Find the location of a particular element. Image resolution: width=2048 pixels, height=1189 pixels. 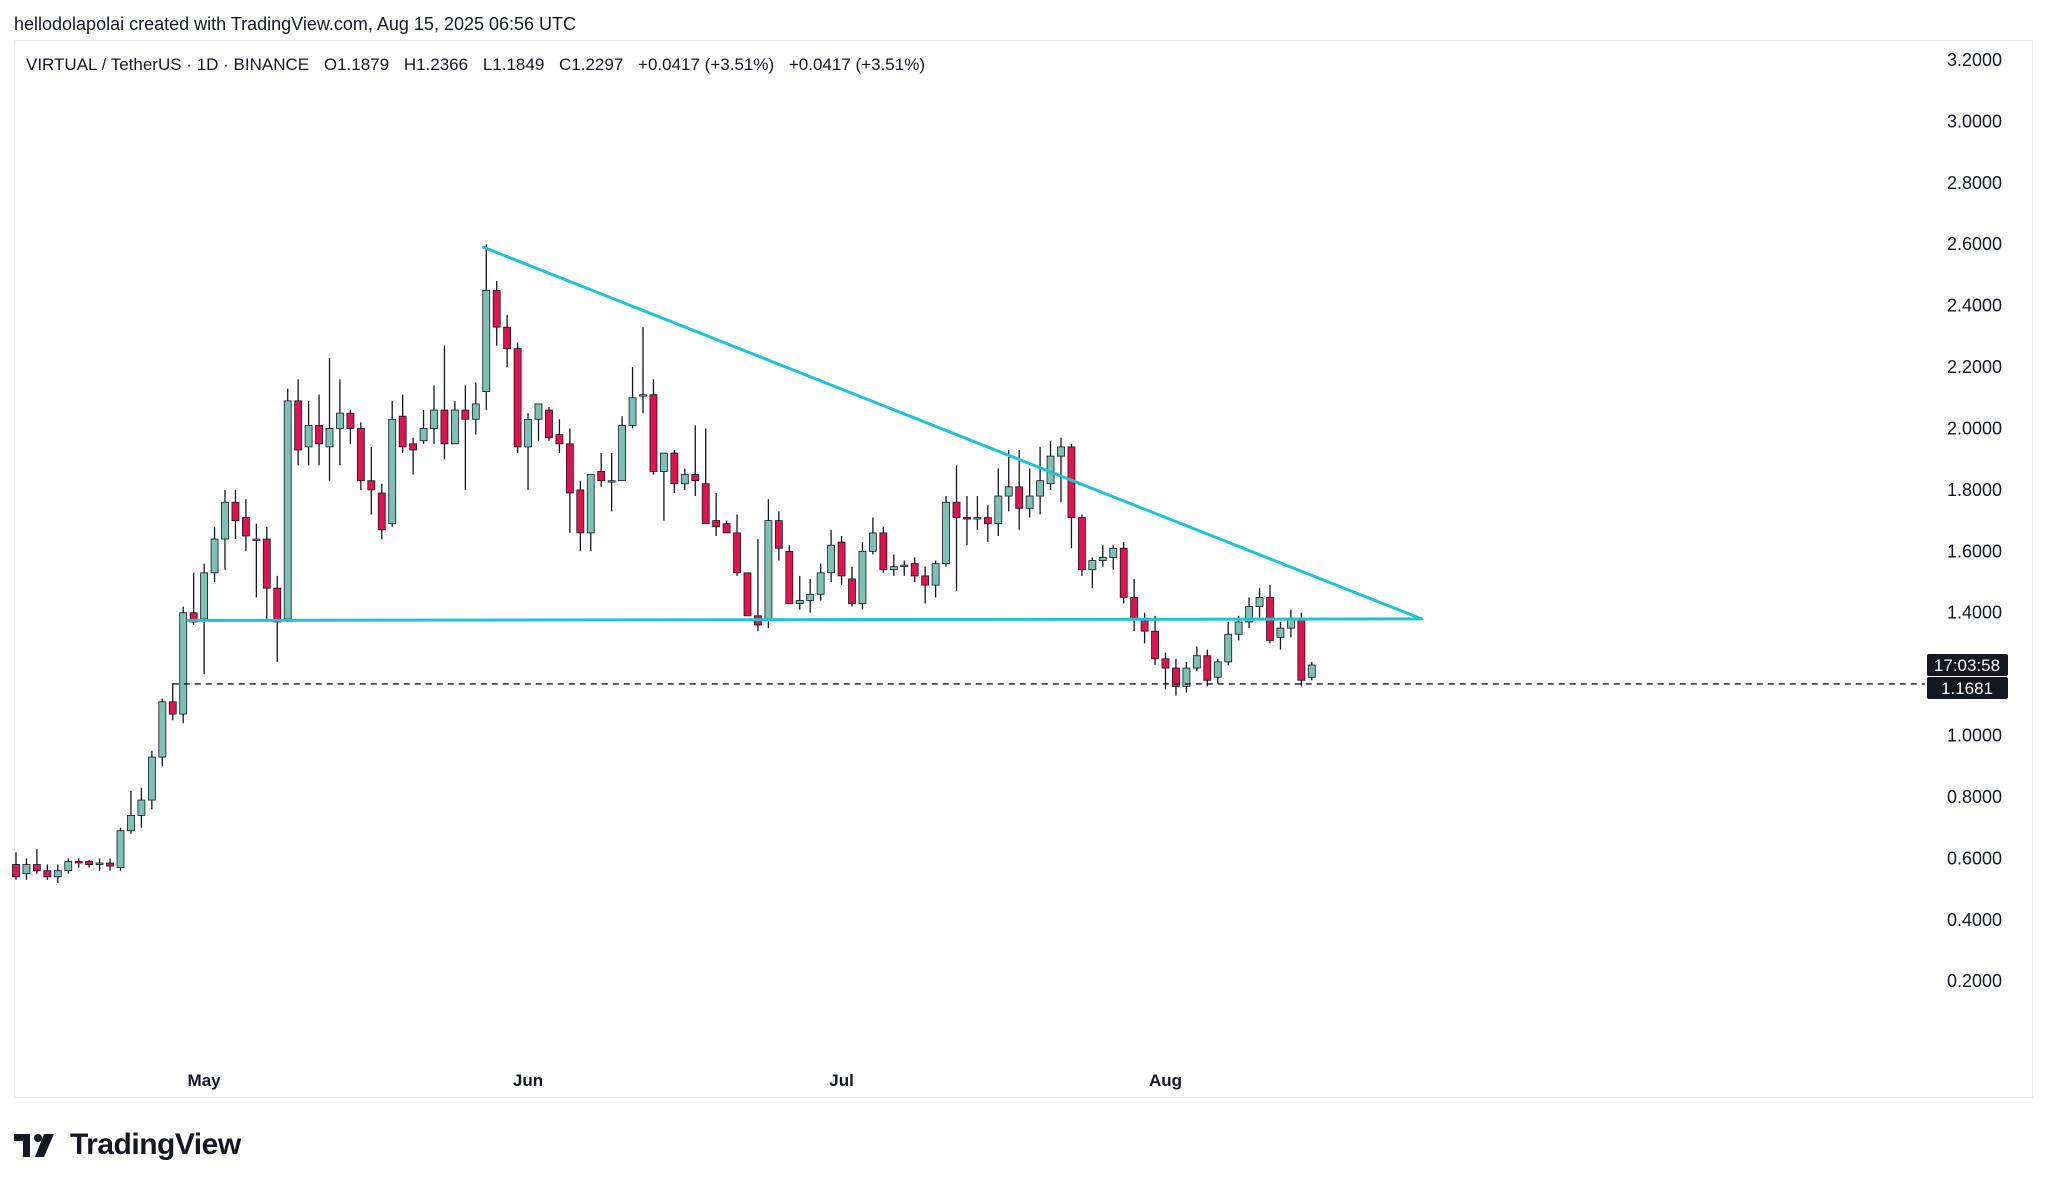

price-tick-label: 1.6000 is located at coordinates (1974, 551).